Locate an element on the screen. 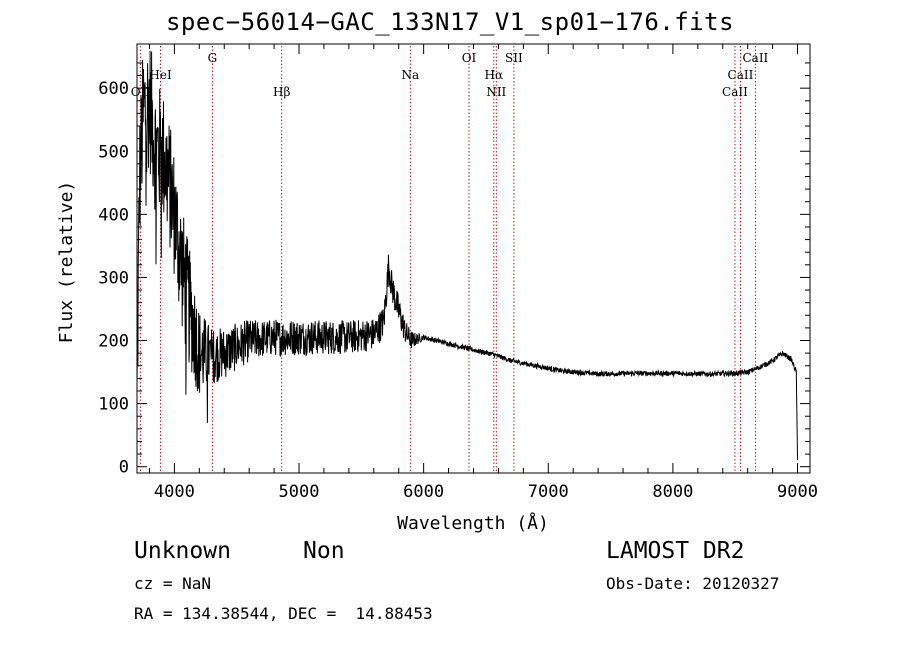 The width and height of the screenshot is (900, 649). x-tick-label: 4000 is located at coordinates (174, 492).